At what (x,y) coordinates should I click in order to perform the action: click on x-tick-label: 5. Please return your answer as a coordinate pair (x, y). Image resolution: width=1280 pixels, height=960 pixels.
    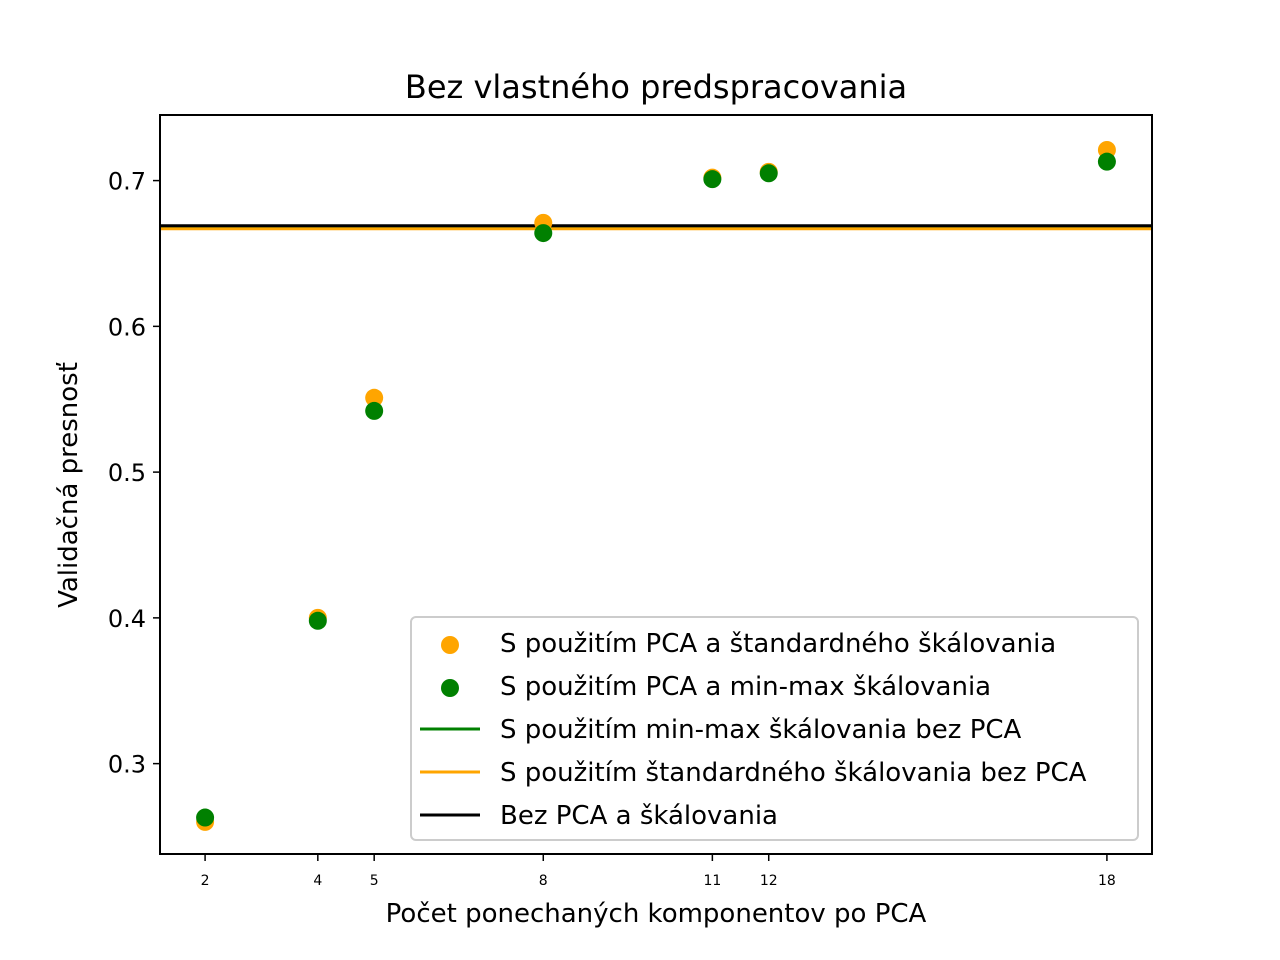
    Looking at the image, I should click on (374, 881).